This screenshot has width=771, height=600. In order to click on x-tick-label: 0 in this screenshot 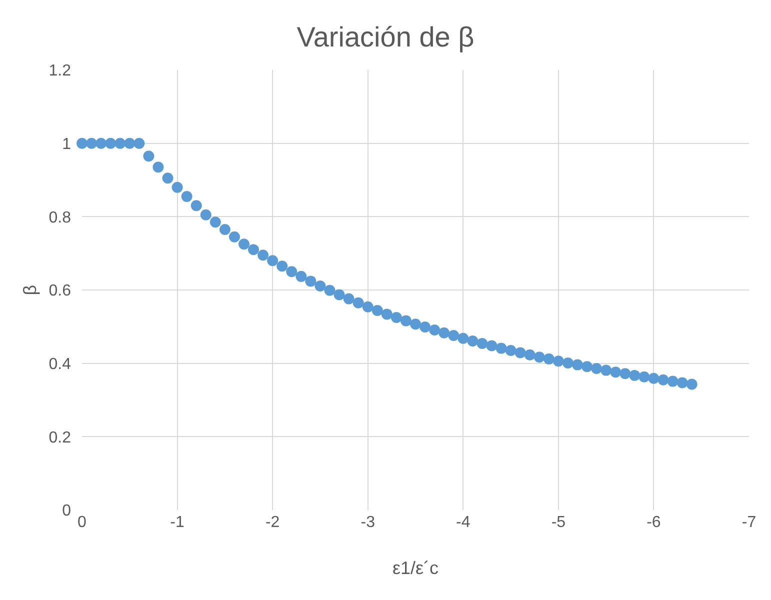, I will do `click(82, 522)`.